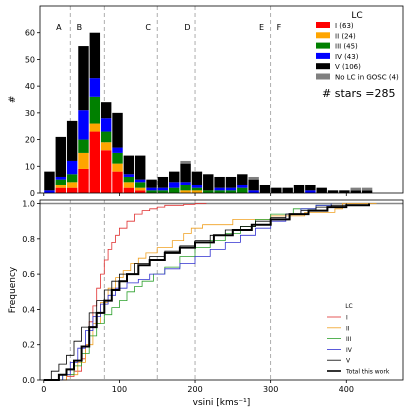  Describe the element at coordinates (28, 345) in the screenshot. I see `y-tick-label: 0.2` at that location.